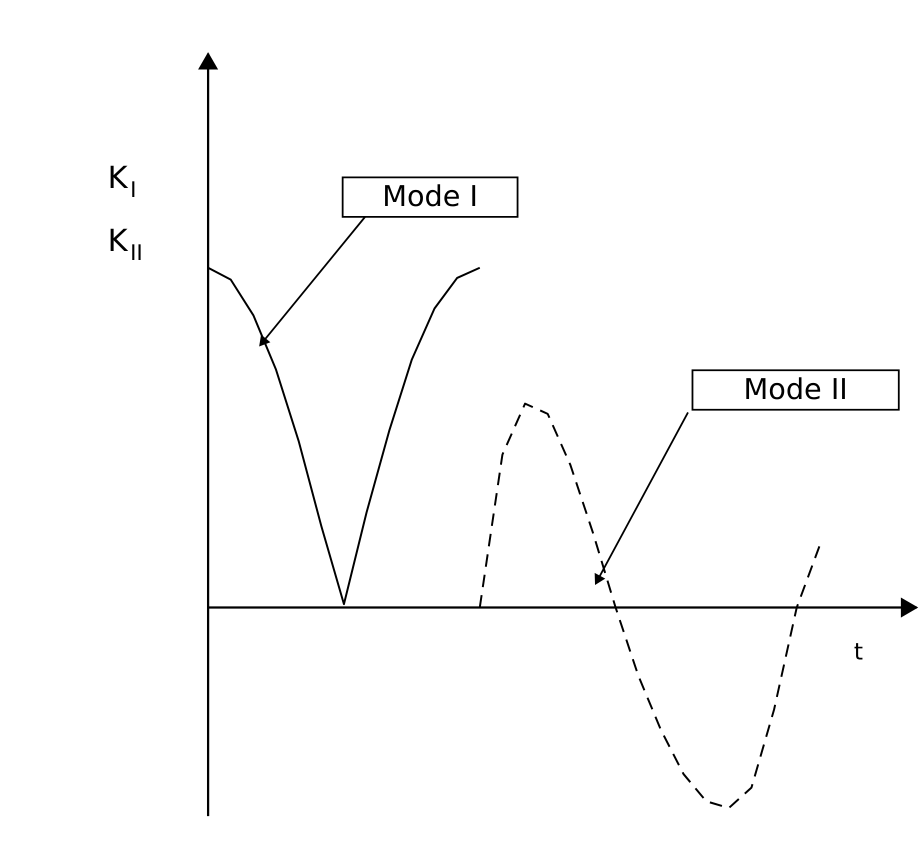 The image size is (923, 866). Describe the element at coordinates (858, 652) in the screenshot. I see `x-axis-title: t` at that location.